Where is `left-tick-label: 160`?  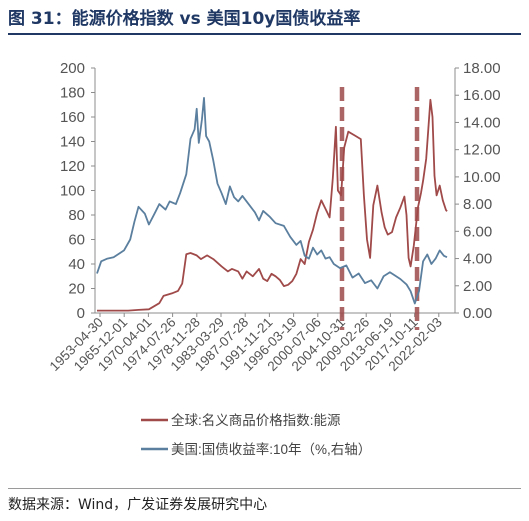
left-tick-label: 160 is located at coordinates (72, 117).